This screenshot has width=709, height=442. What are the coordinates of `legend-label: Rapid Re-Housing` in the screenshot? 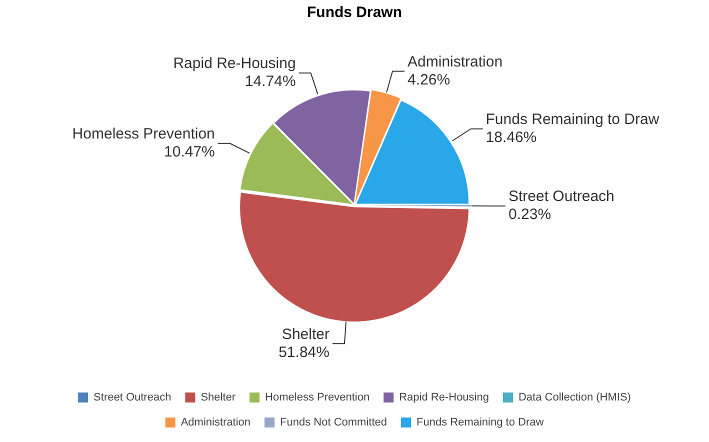 It's located at (444, 398).